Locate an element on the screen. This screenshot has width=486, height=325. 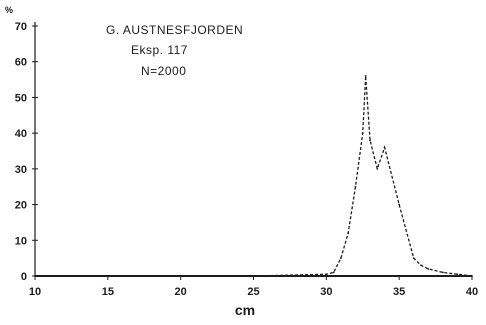
y-tick-label: 20 is located at coordinates (21, 206).